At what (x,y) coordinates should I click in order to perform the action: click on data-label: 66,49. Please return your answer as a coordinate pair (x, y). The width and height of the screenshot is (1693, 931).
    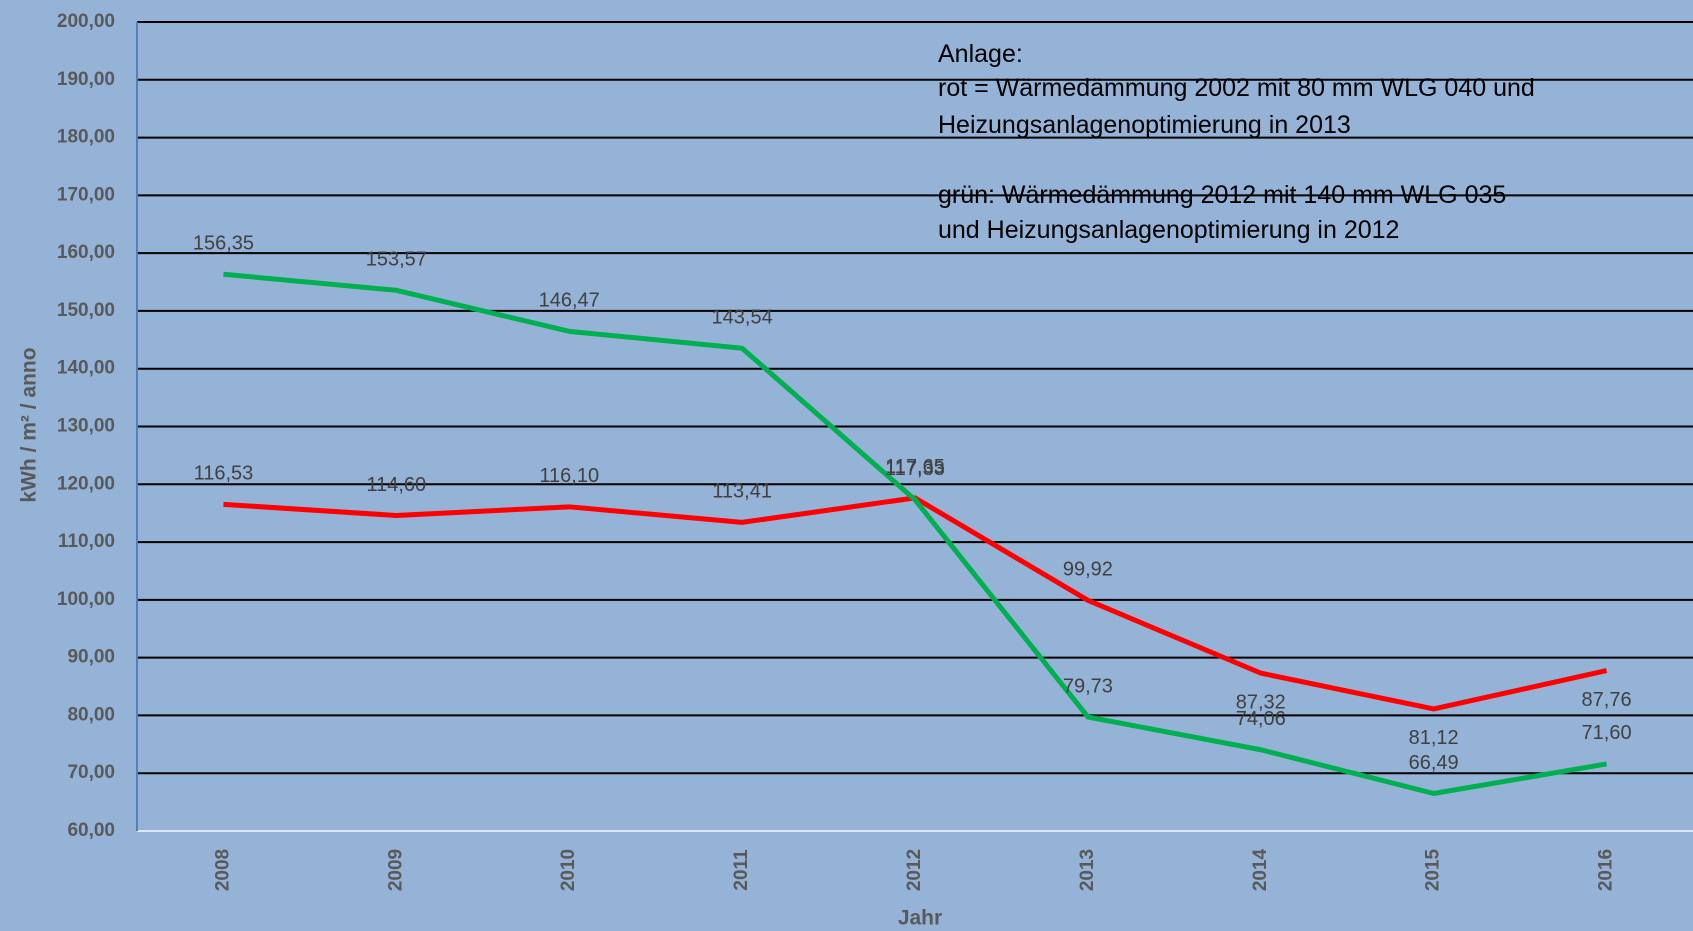
    Looking at the image, I should click on (1434, 763).